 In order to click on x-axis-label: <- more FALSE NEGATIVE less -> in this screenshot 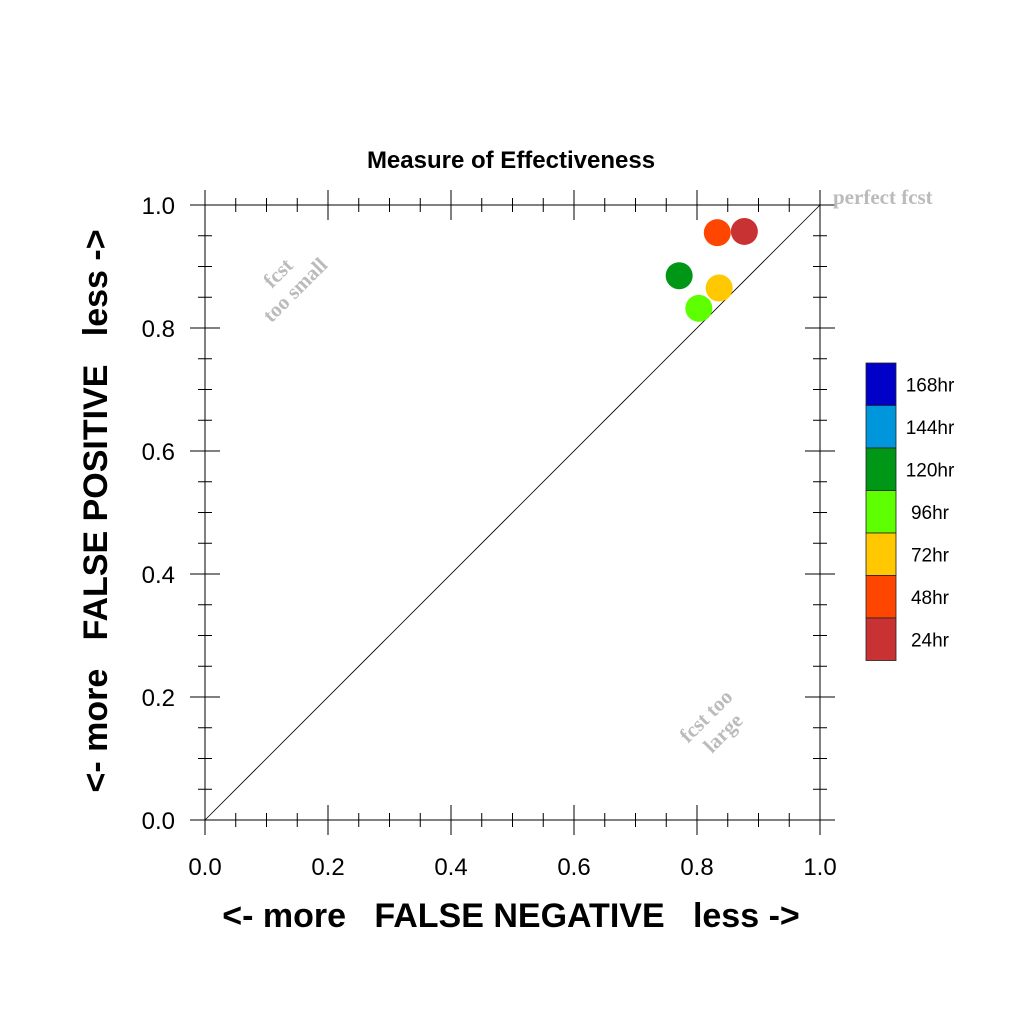, I will do `click(511, 916)`.